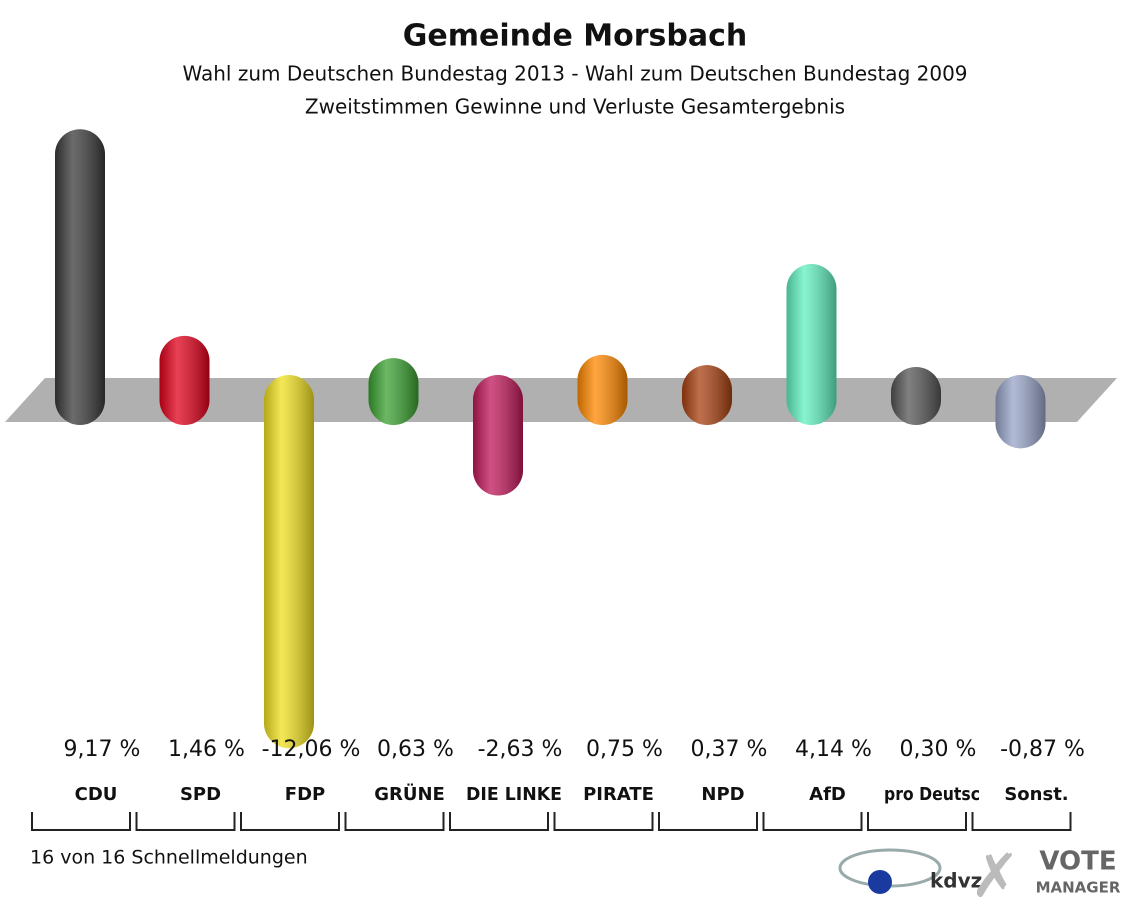  Describe the element at coordinates (938, 749) in the screenshot. I see `value-label: 0,30 %` at that location.